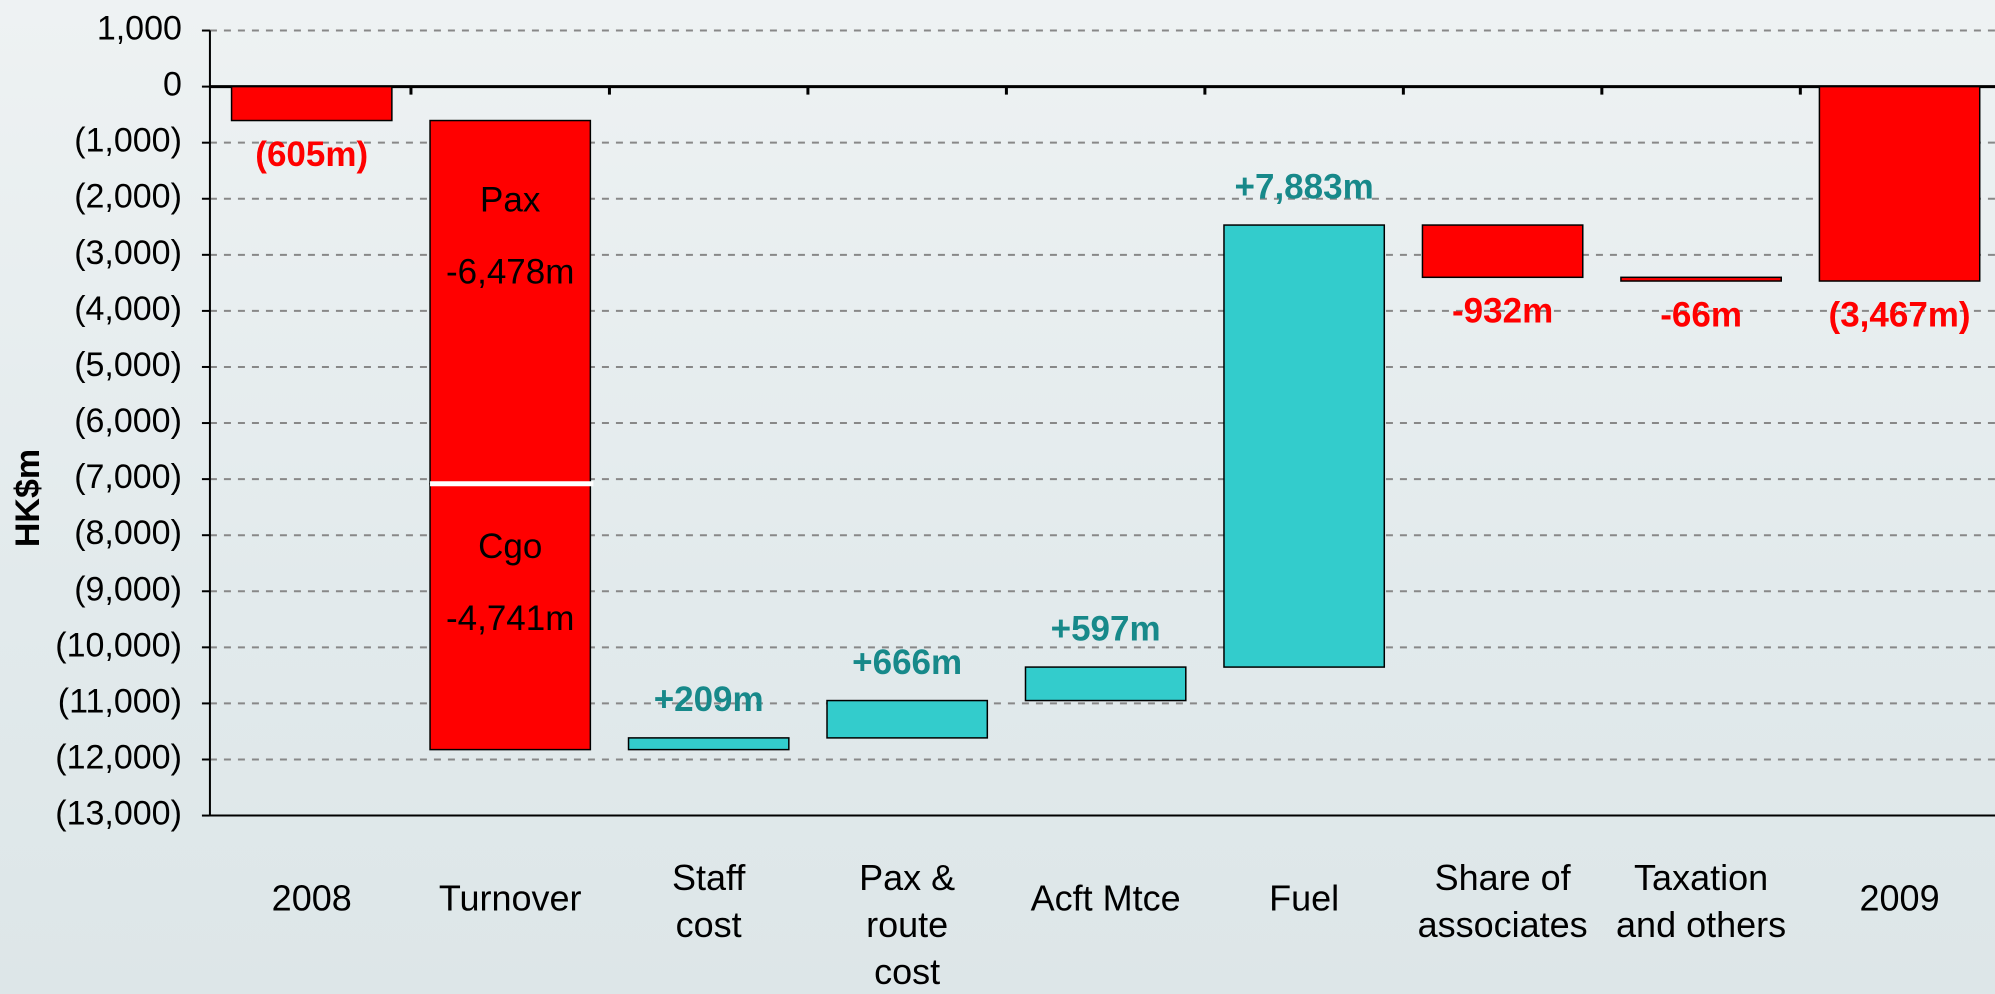 Image resolution: width=1995 pixels, height=994 pixels. What do you see at coordinates (510, 897) in the screenshot?
I see `x-tick-label: Turnover` at bounding box center [510, 897].